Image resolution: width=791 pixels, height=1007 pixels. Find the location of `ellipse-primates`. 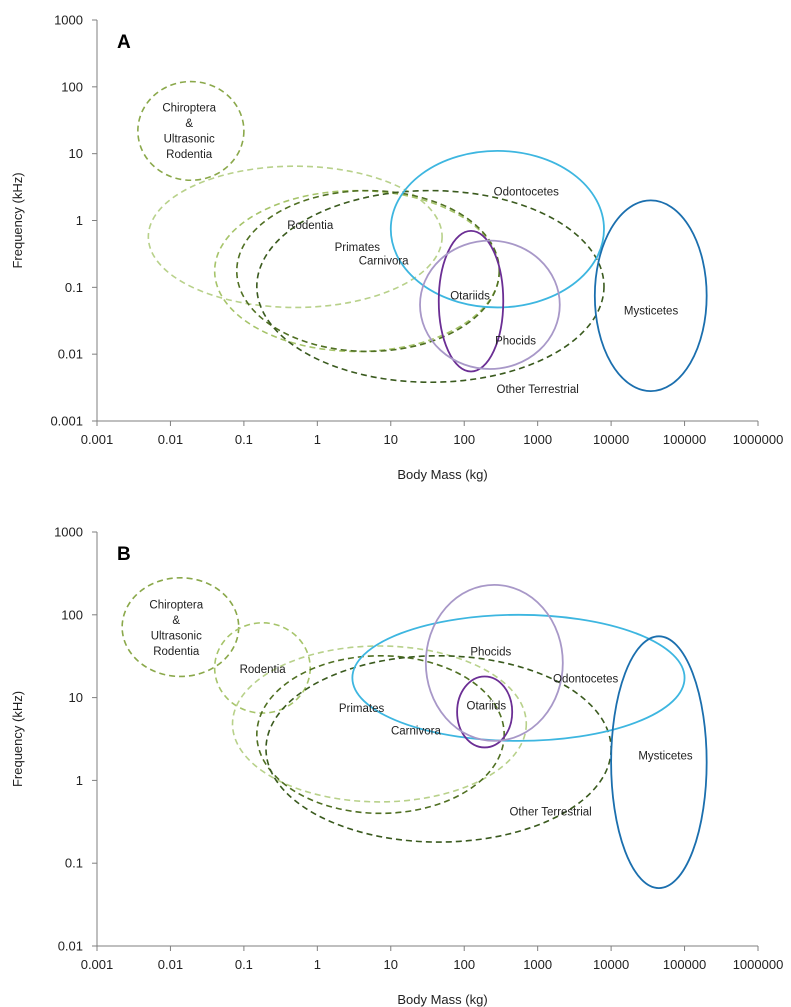

ellipse-primates is located at coordinates (357, 271).